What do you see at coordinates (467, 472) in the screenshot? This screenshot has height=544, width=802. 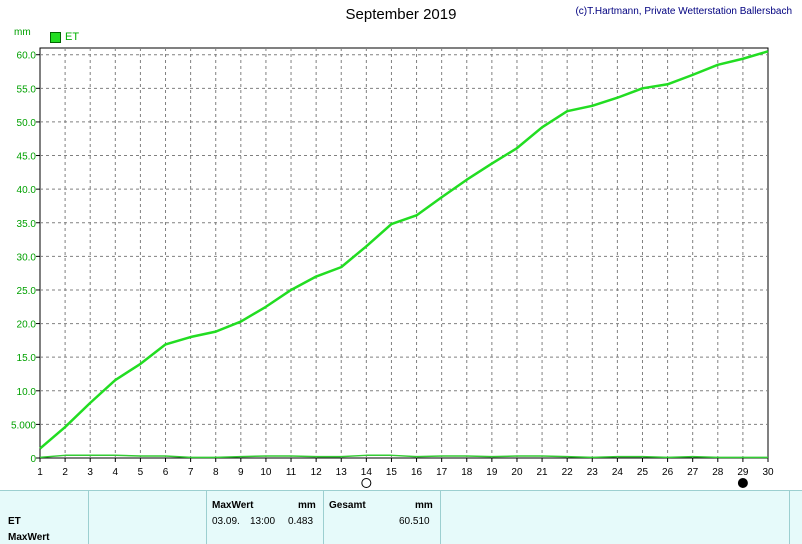 I see `x-tick-label: 18` at bounding box center [467, 472].